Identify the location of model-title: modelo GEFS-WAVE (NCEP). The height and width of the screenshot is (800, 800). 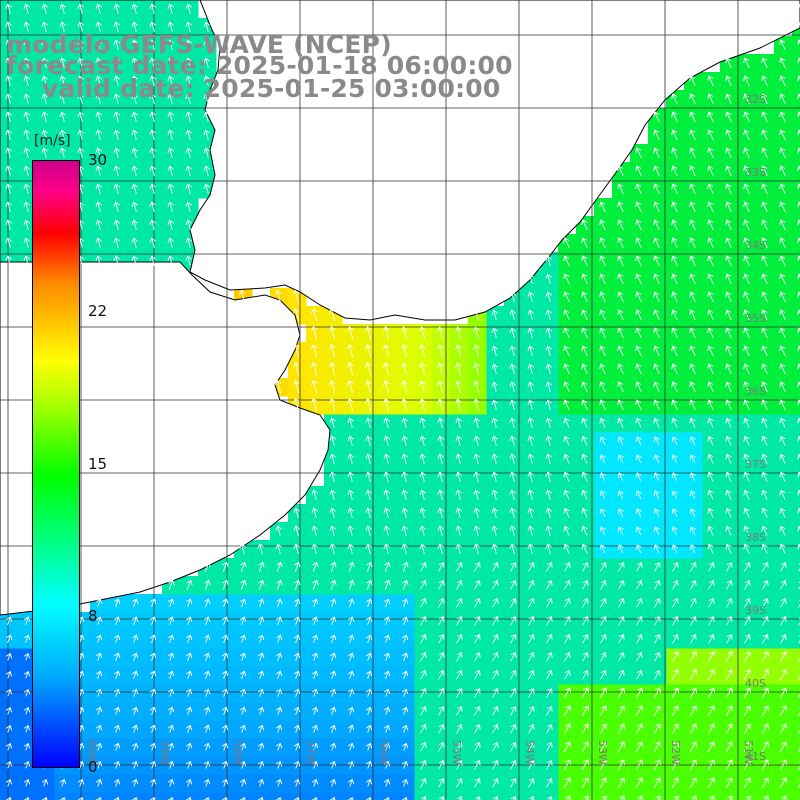
(199, 44).